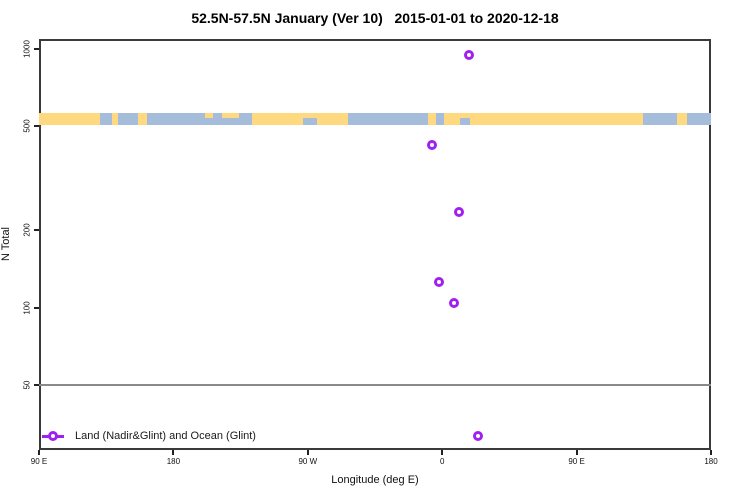 The width and height of the screenshot is (750, 500). I want to click on land-ocean-map-band, so click(375, 118).